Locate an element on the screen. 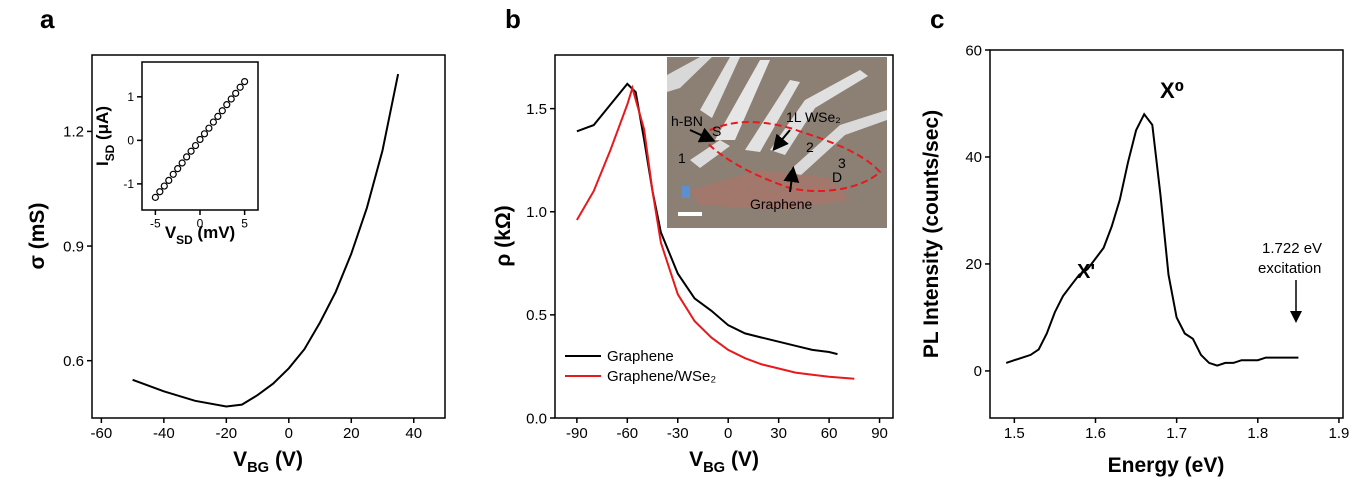  y-tick-label: 40 is located at coordinates (973, 157).